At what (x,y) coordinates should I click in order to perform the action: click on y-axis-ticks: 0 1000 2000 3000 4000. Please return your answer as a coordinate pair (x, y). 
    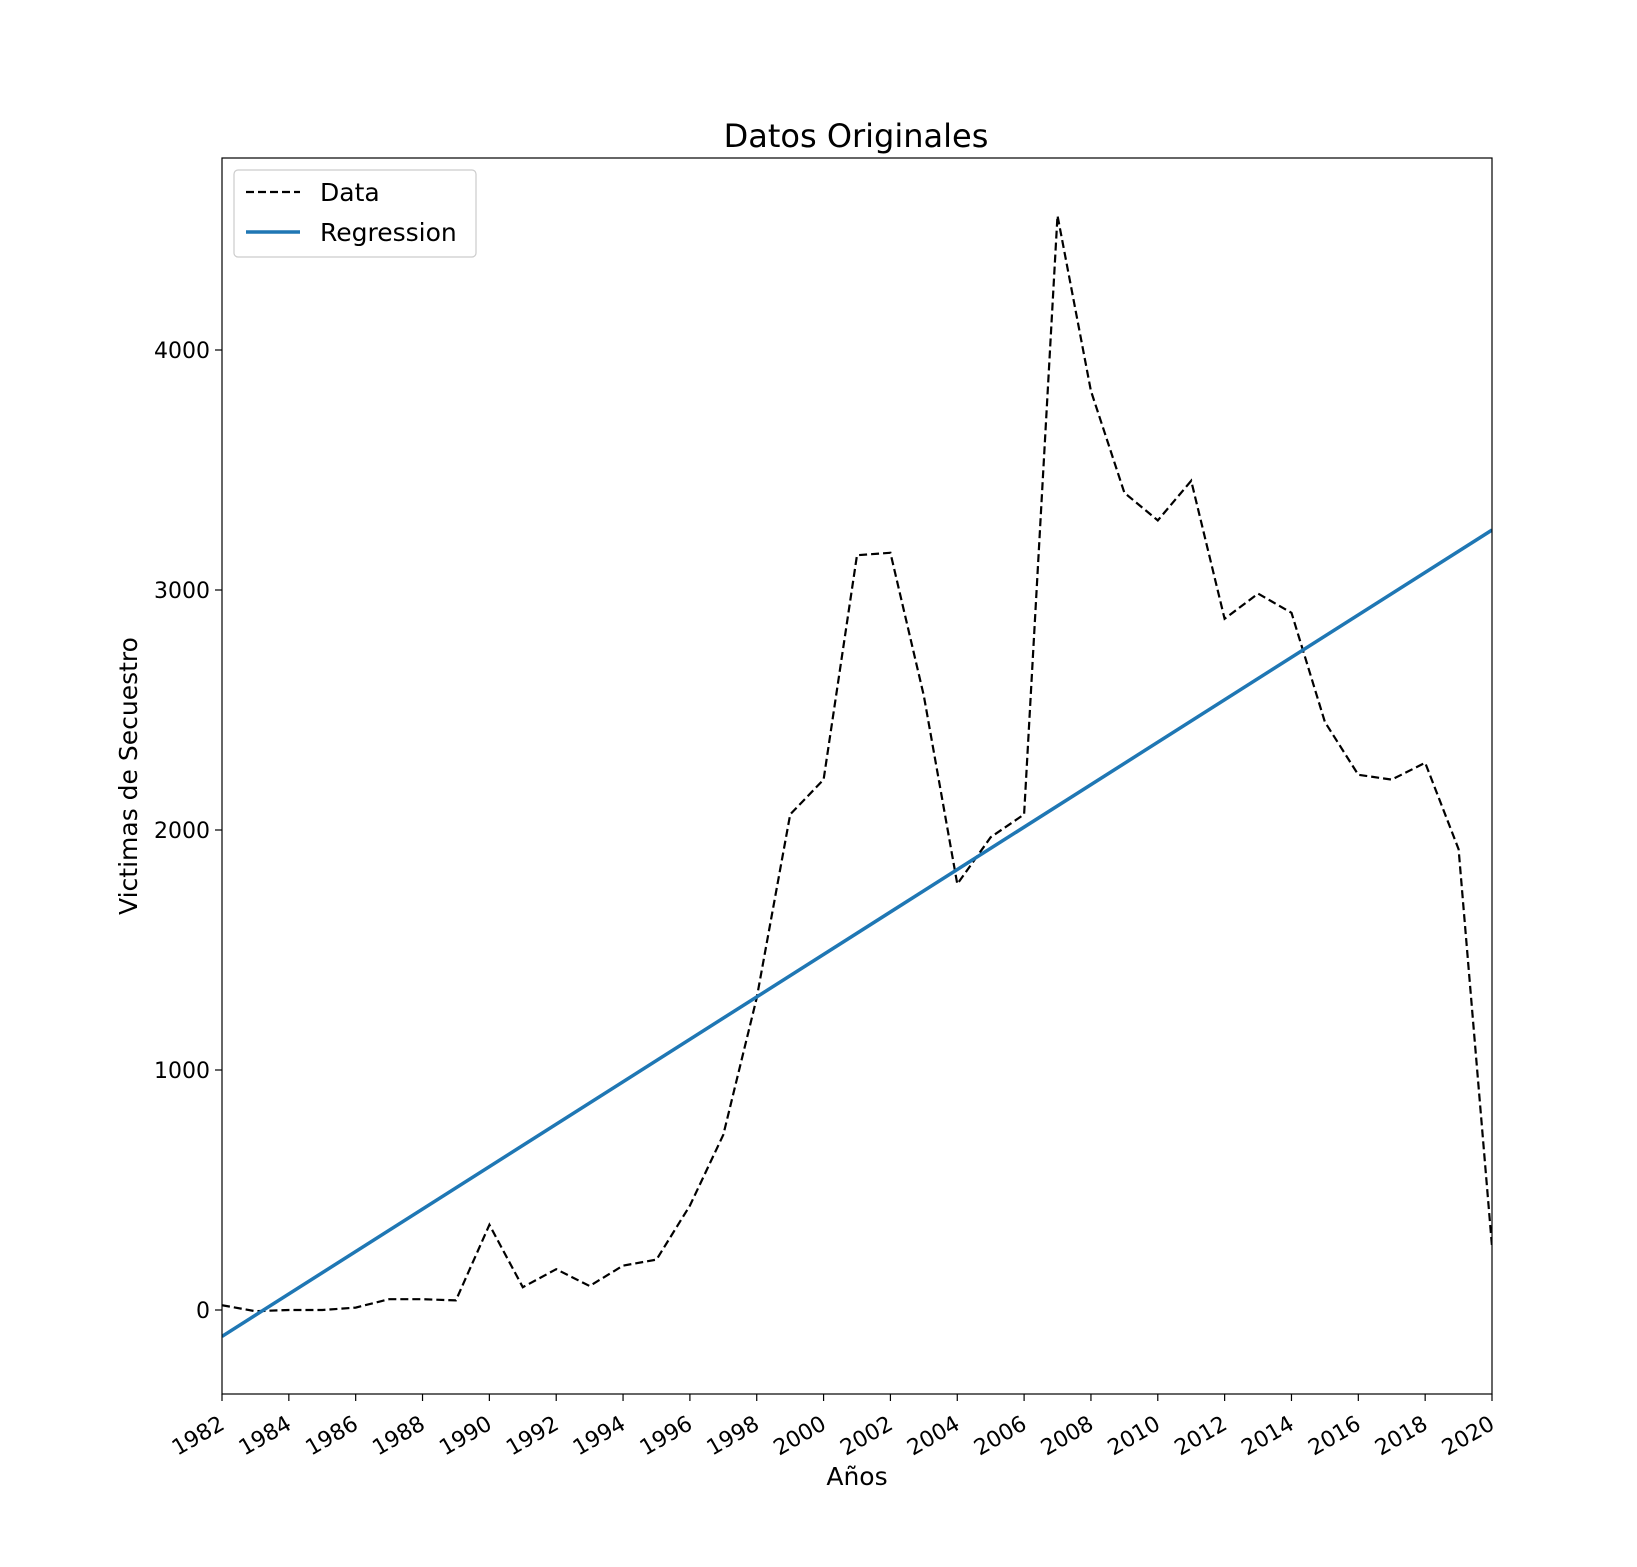
    Looking at the image, I should click on (188, 831).